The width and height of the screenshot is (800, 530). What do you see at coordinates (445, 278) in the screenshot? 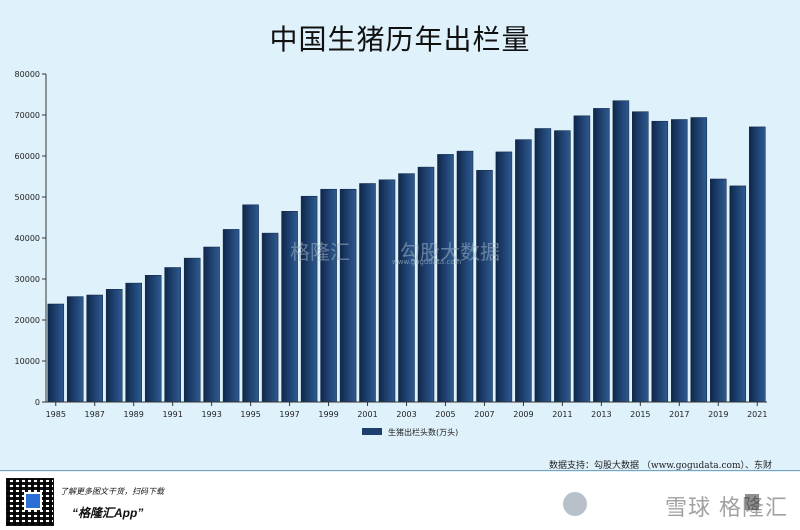
I see `bar-2005` at bounding box center [445, 278].